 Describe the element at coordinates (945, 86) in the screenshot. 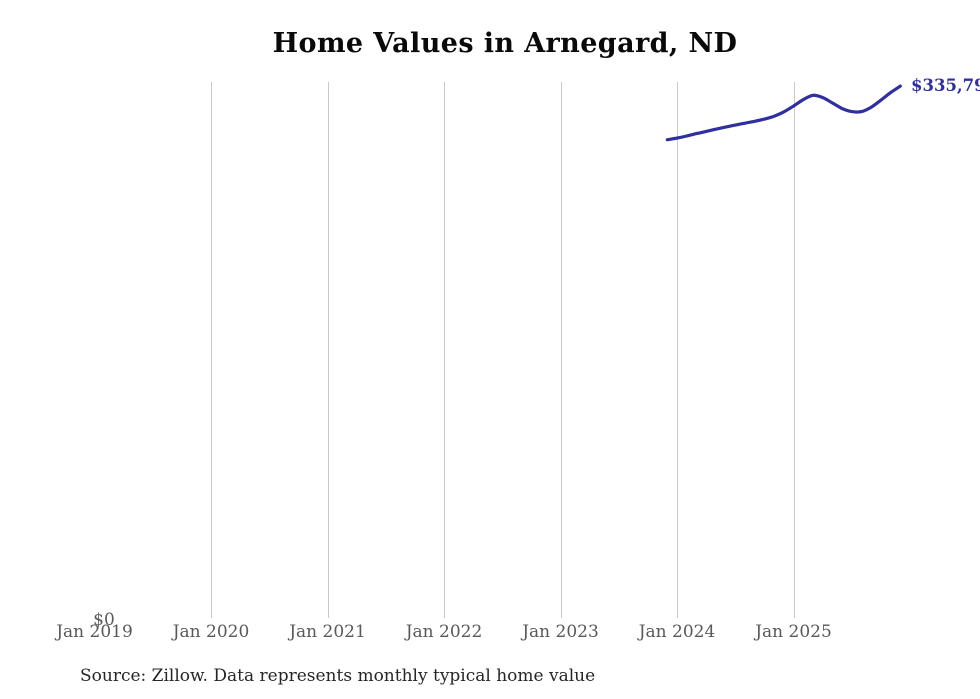

I see `latest-value-label: $335,799` at that location.